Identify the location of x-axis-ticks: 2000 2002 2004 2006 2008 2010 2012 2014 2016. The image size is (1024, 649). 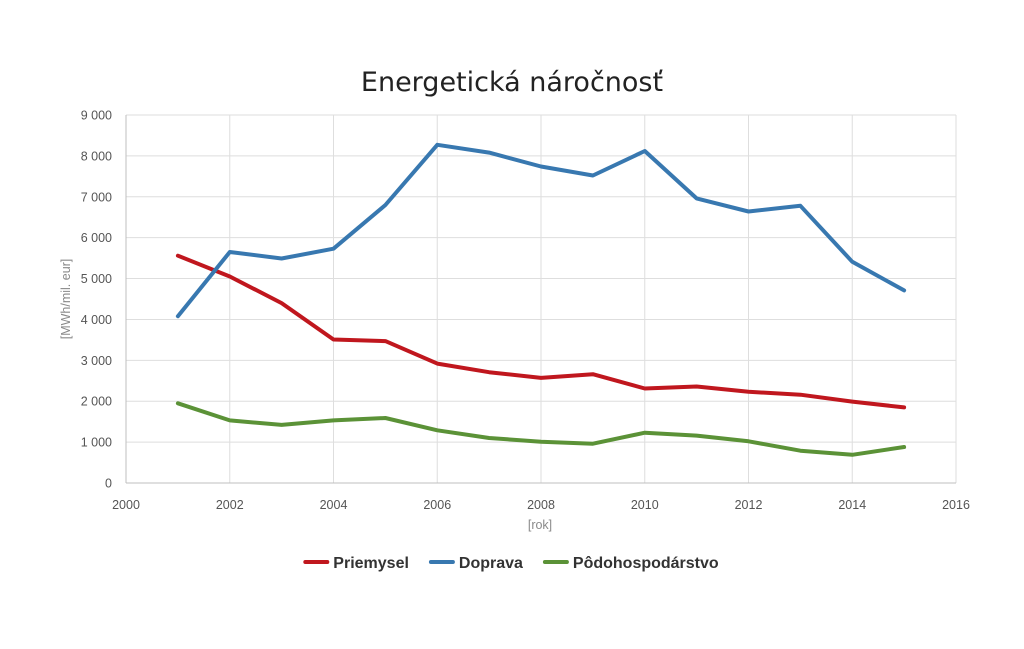
(541, 505).